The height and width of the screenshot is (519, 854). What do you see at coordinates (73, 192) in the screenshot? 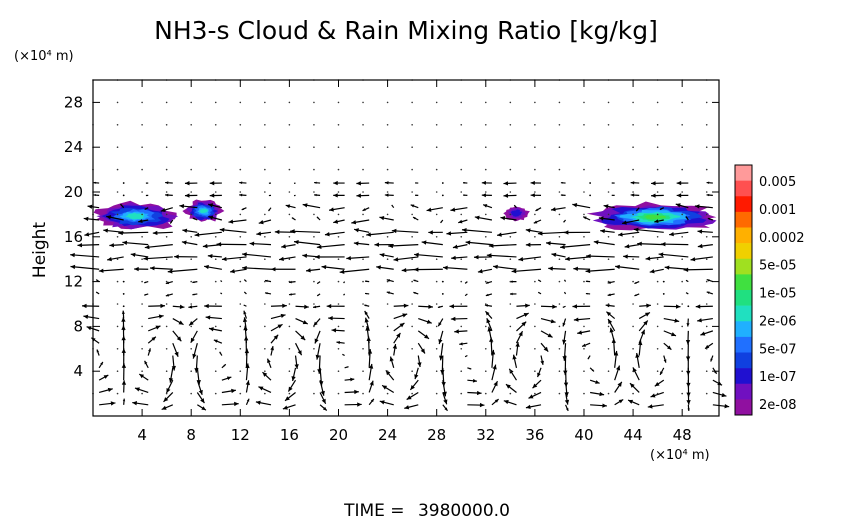
I see `y-tick-label-4: 20` at bounding box center [73, 192].